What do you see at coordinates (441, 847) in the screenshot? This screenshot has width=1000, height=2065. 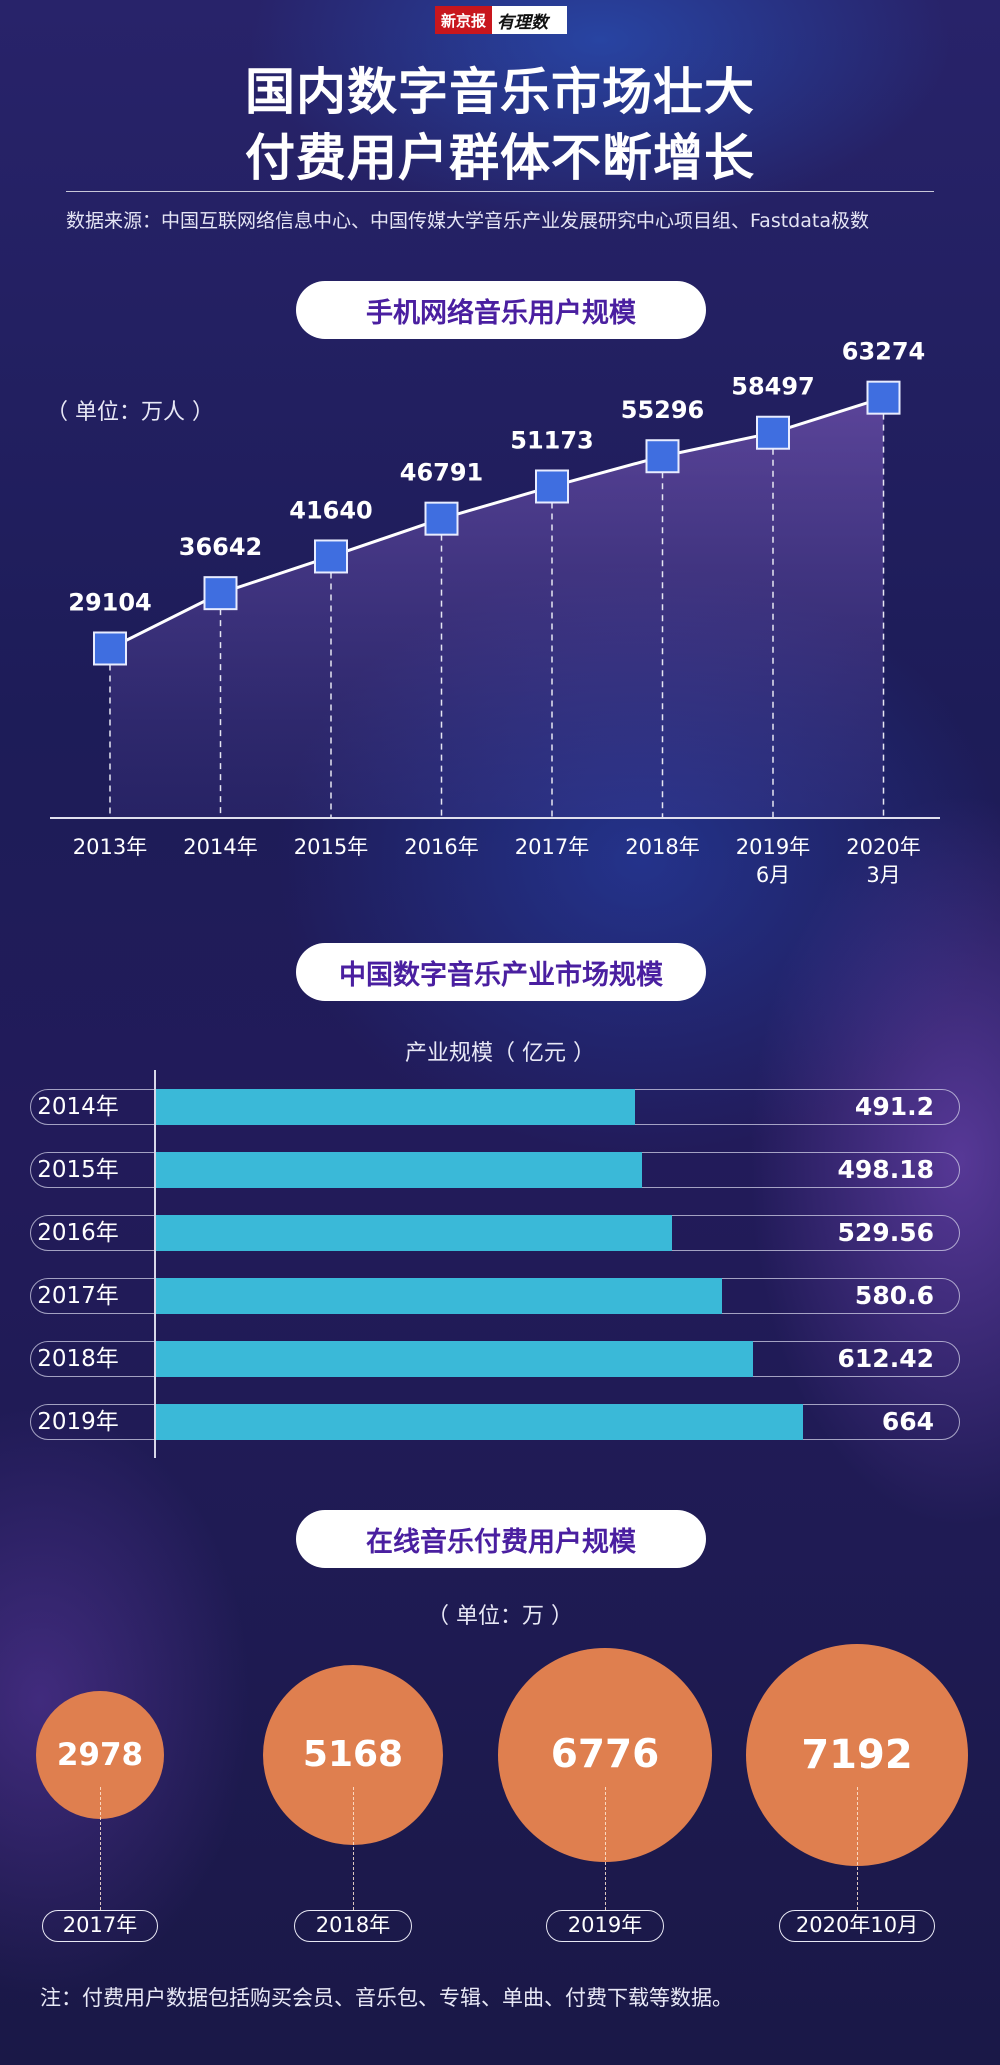 I see `line-chart-x-tick-label: 2016年` at bounding box center [441, 847].